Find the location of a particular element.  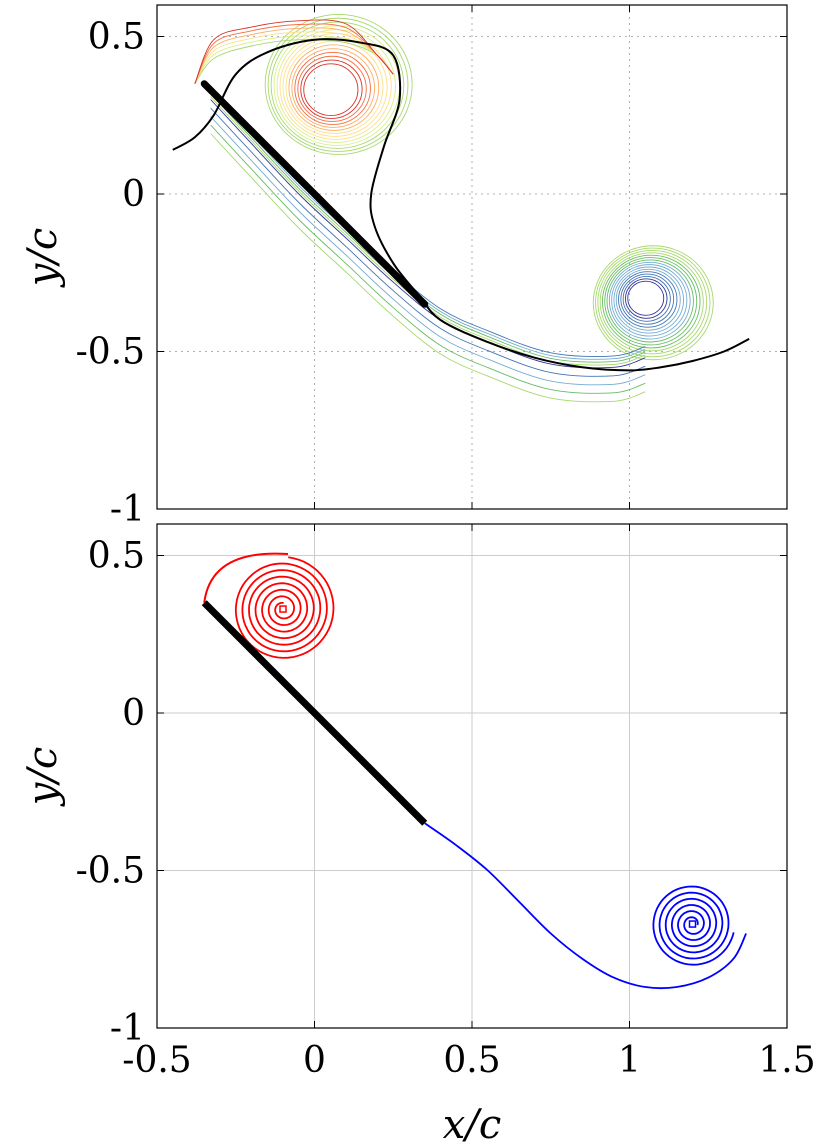

tev-sheet is located at coordinates (585, 906).